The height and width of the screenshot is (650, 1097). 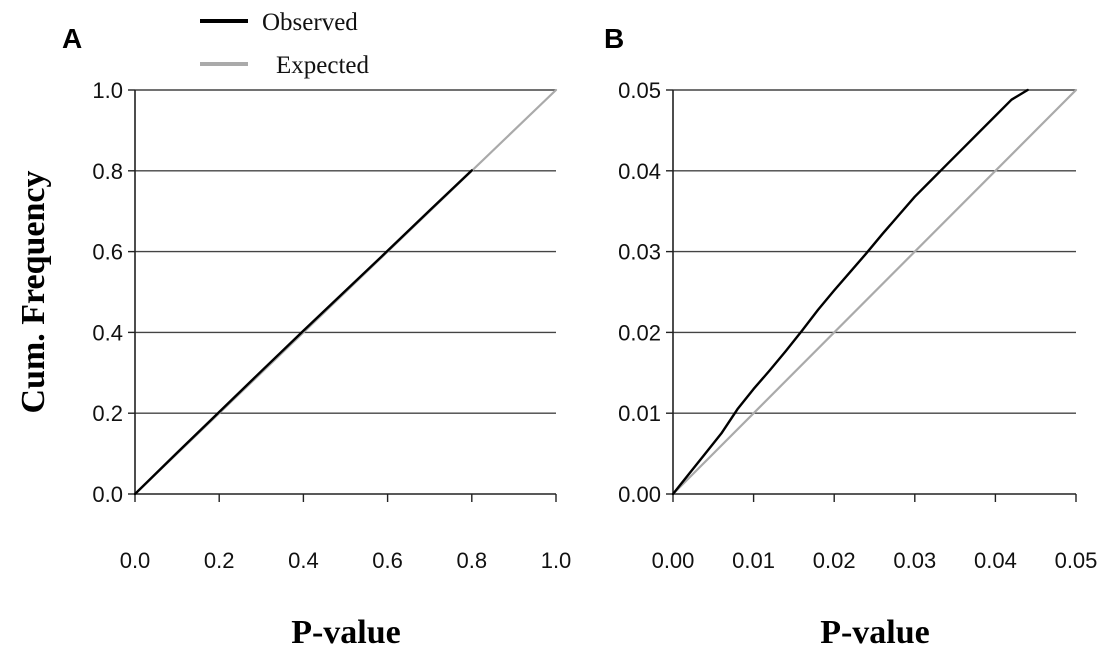 What do you see at coordinates (72, 38) in the screenshot?
I see `panel-a-letter: A` at bounding box center [72, 38].